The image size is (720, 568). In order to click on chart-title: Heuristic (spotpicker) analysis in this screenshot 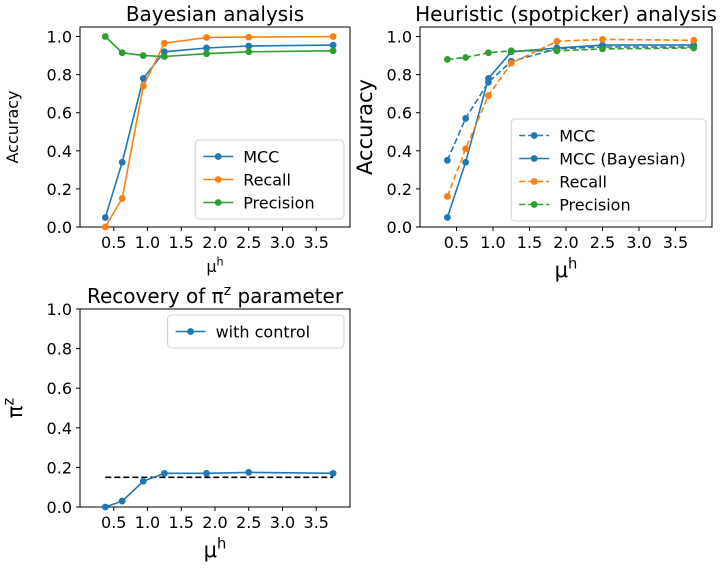, I will do `click(566, 14)`.